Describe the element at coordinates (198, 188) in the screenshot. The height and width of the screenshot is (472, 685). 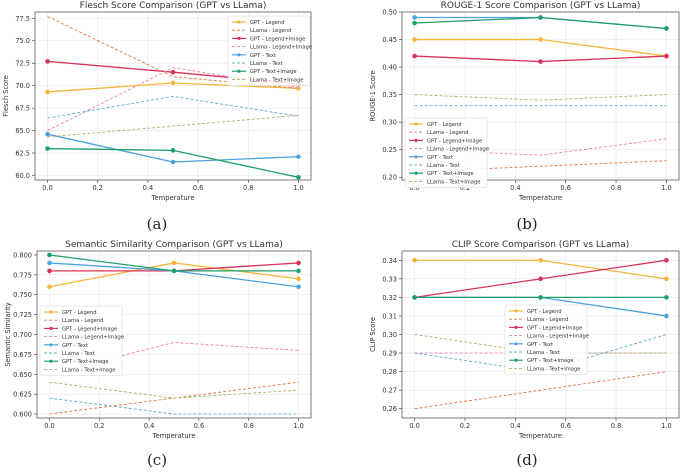
I see `flesch-x-tick-label: 0.6` at that location.